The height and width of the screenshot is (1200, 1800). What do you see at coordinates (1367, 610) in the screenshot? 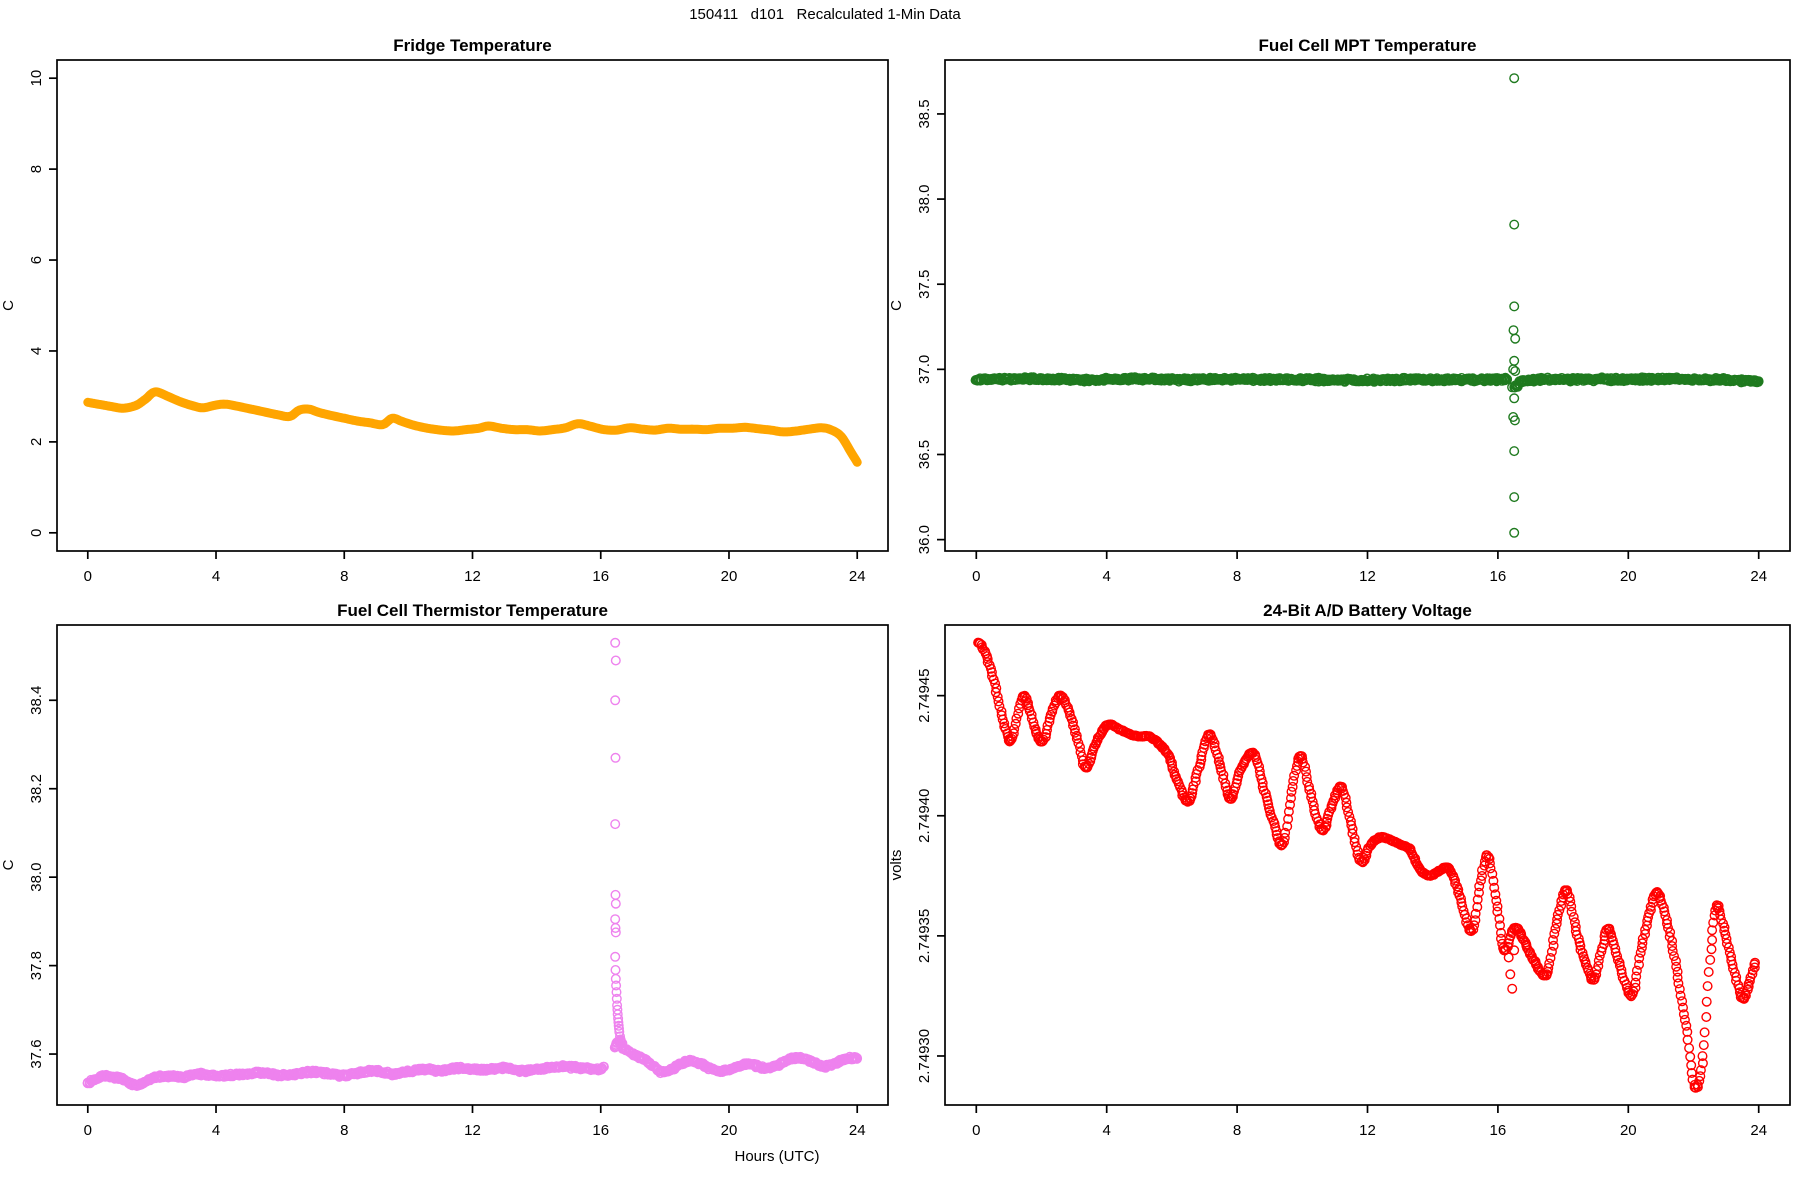
I see `svg-text: 24-Bit A/D Battery Voltage` at bounding box center [1367, 610].